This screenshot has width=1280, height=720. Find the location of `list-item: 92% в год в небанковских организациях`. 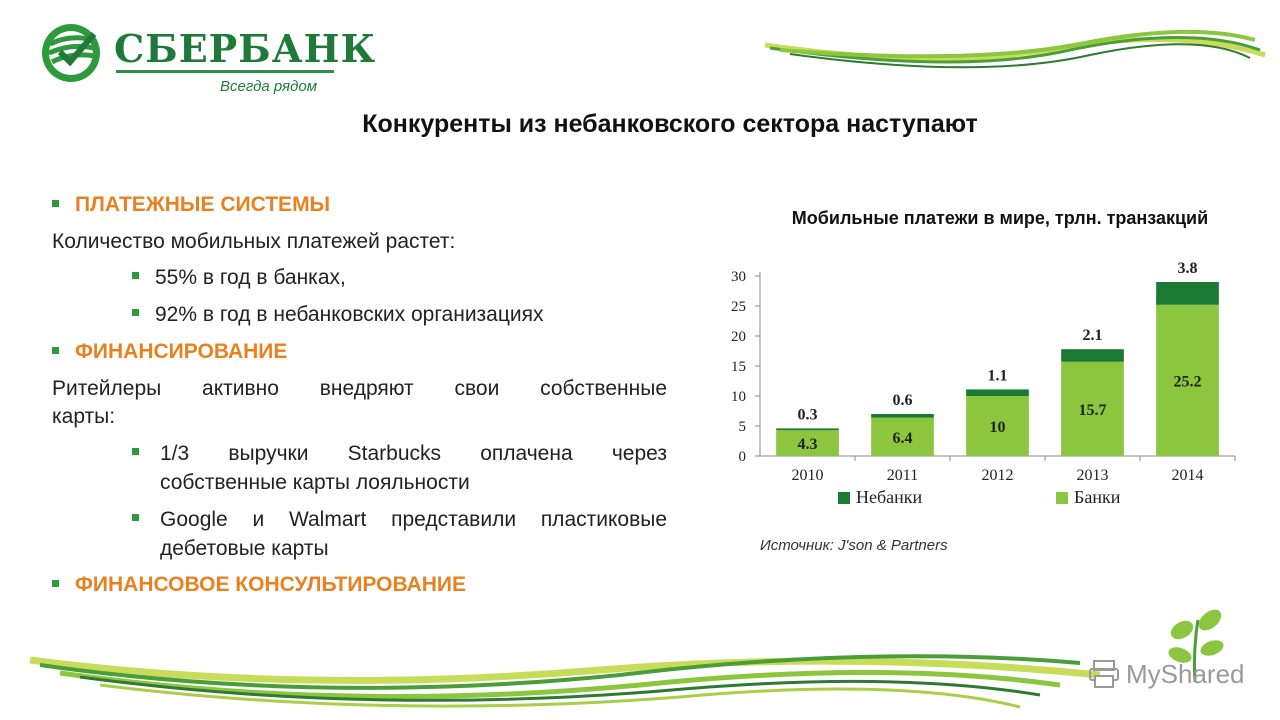

list-item: 92% в год в небанковских организациях is located at coordinates (399, 315).